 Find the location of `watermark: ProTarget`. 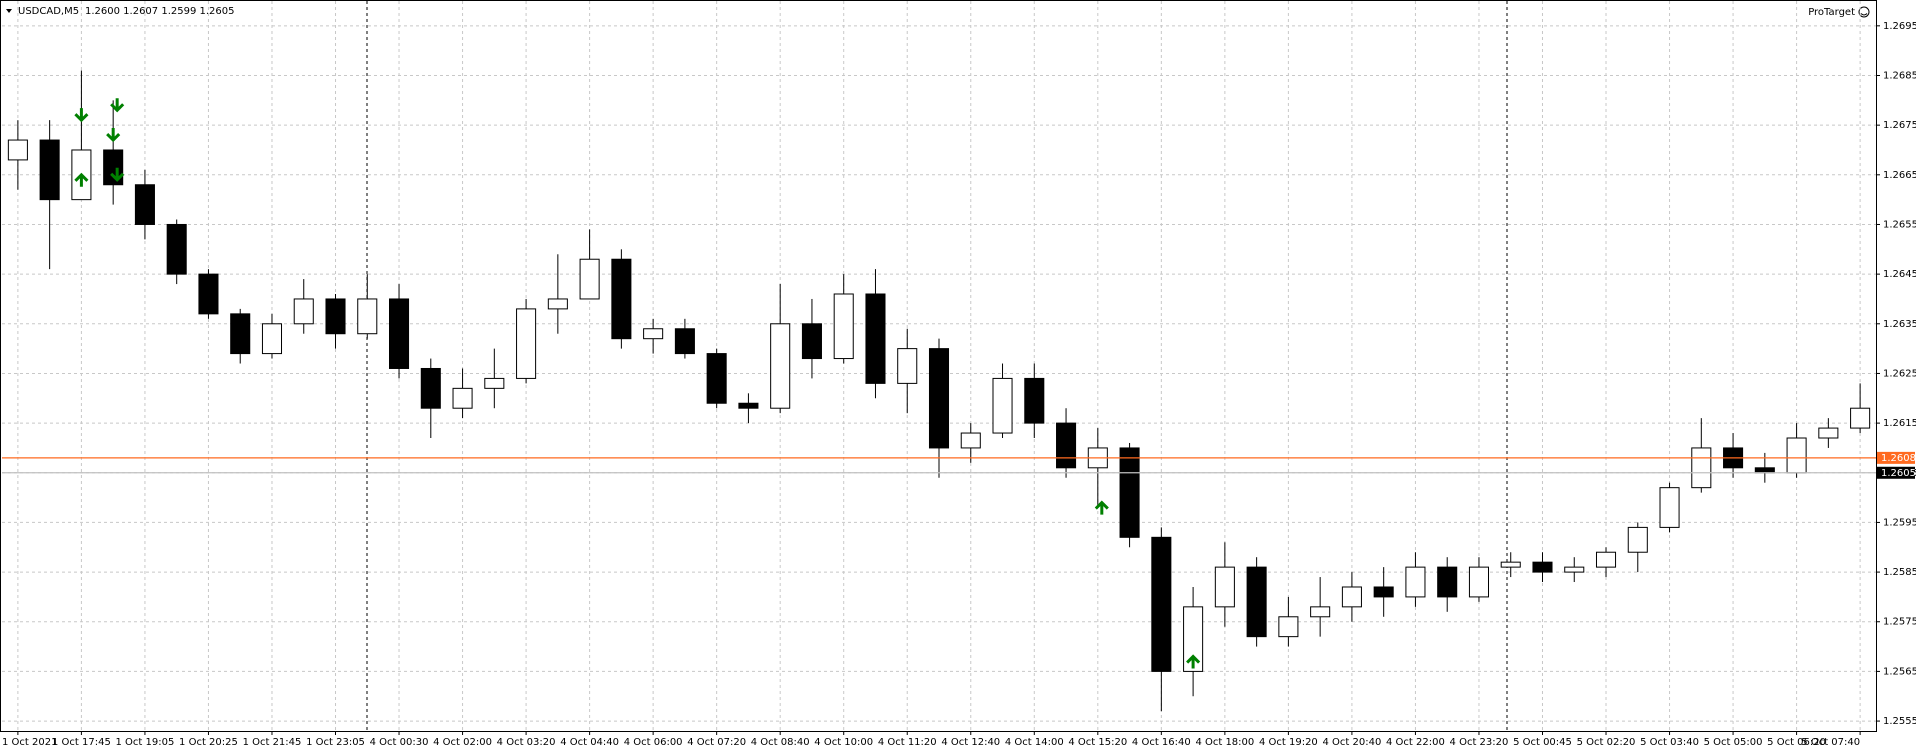

watermark: ProTarget is located at coordinates (1831, 12).